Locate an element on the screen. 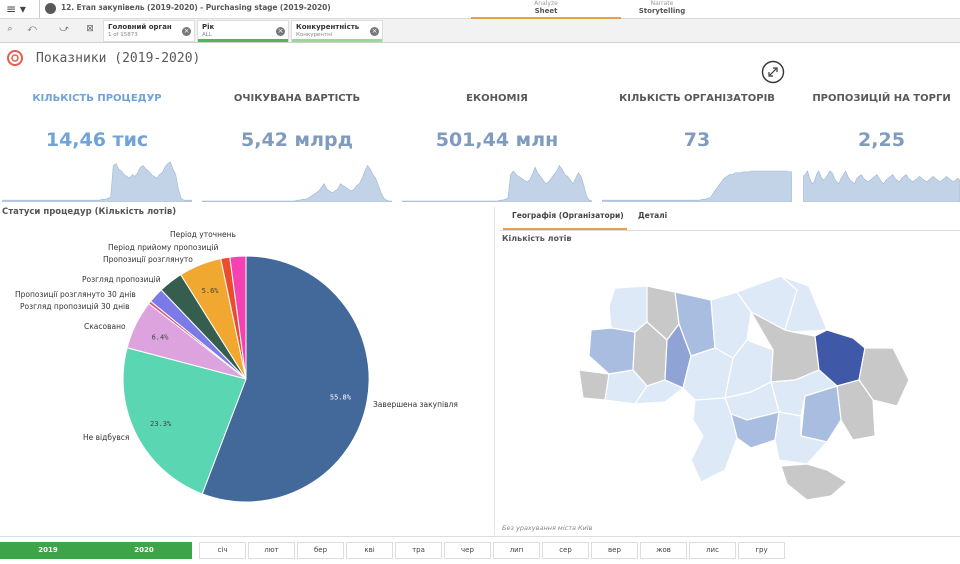 The width and height of the screenshot is (960, 564). month-filter: вер is located at coordinates (614, 550).